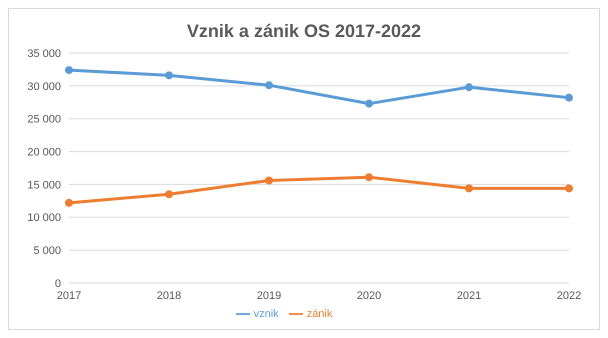  I want to click on y-tick-label: 5 000, so click(47, 251).